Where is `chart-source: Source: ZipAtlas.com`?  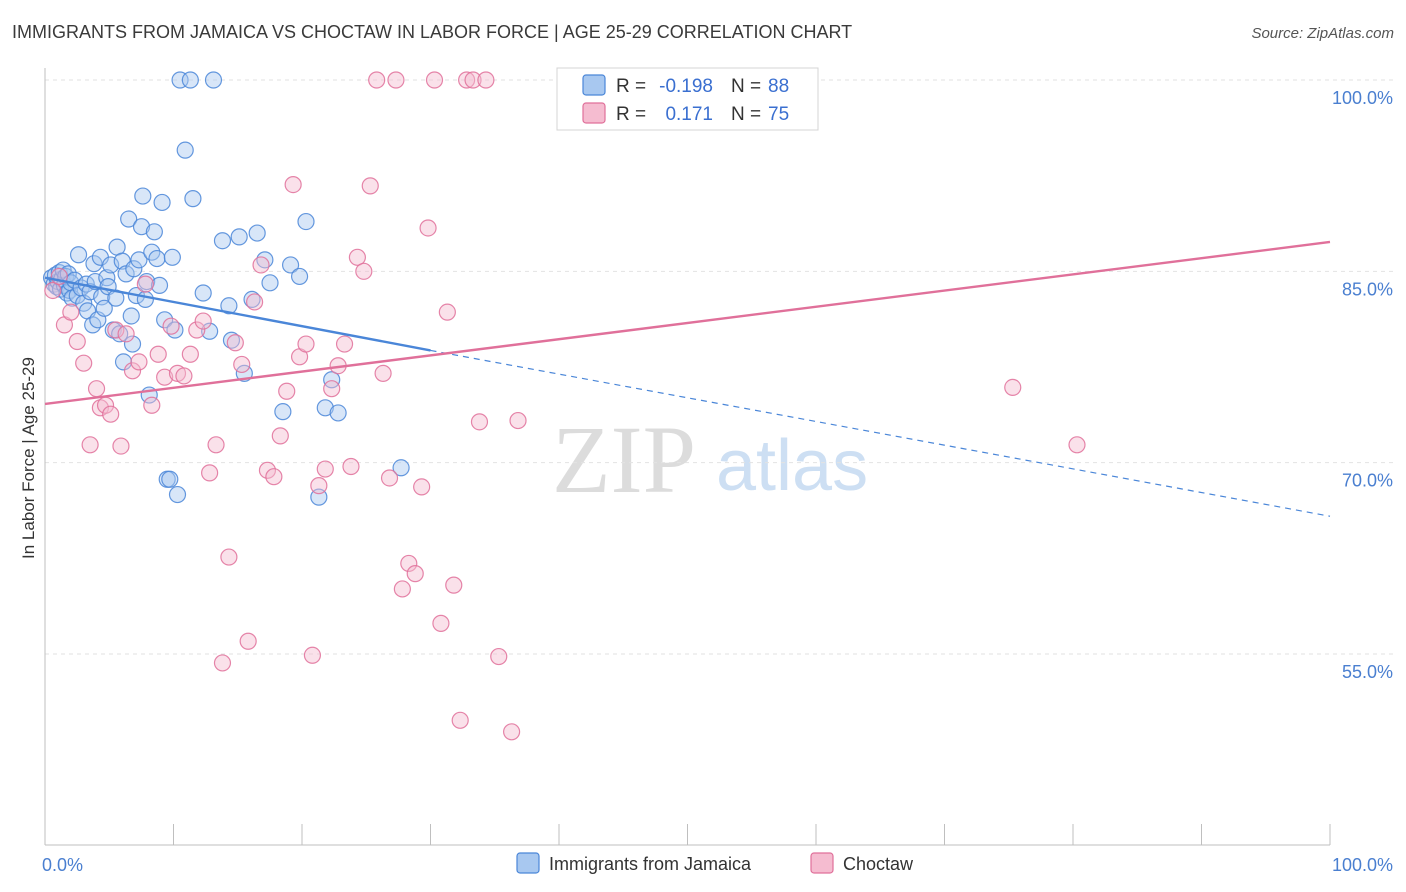 chart-source: Source: ZipAtlas.com is located at coordinates (1322, 33).